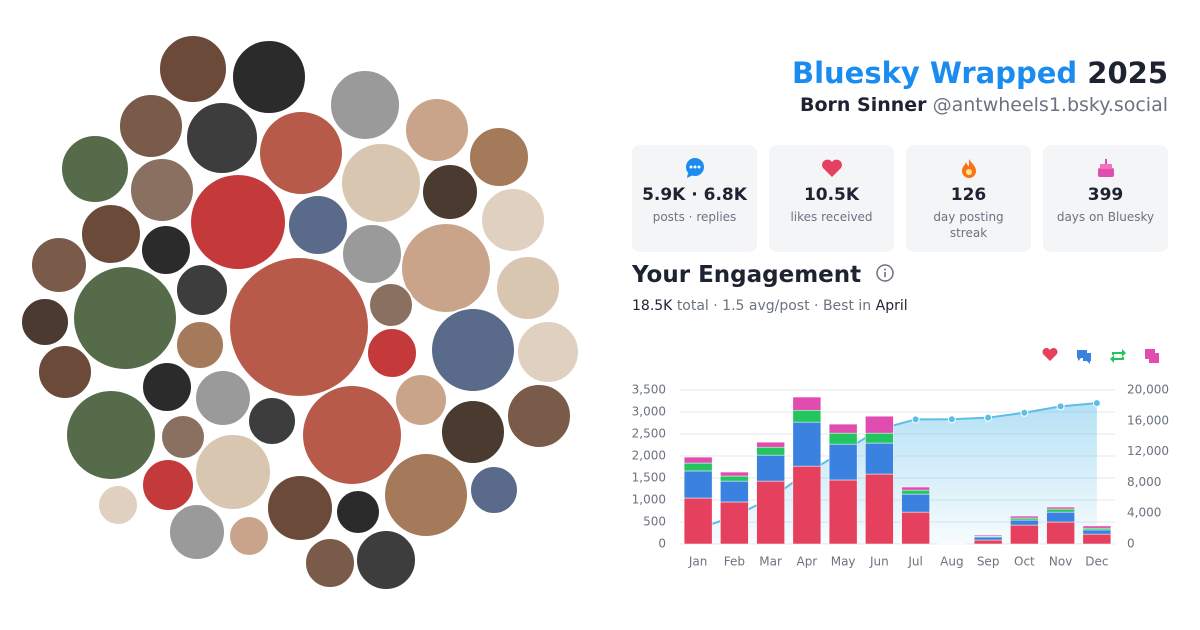  Describe the element at coordinates (649, 500) in the screenshot. I see `y-tick-label: 1,000` at that location.